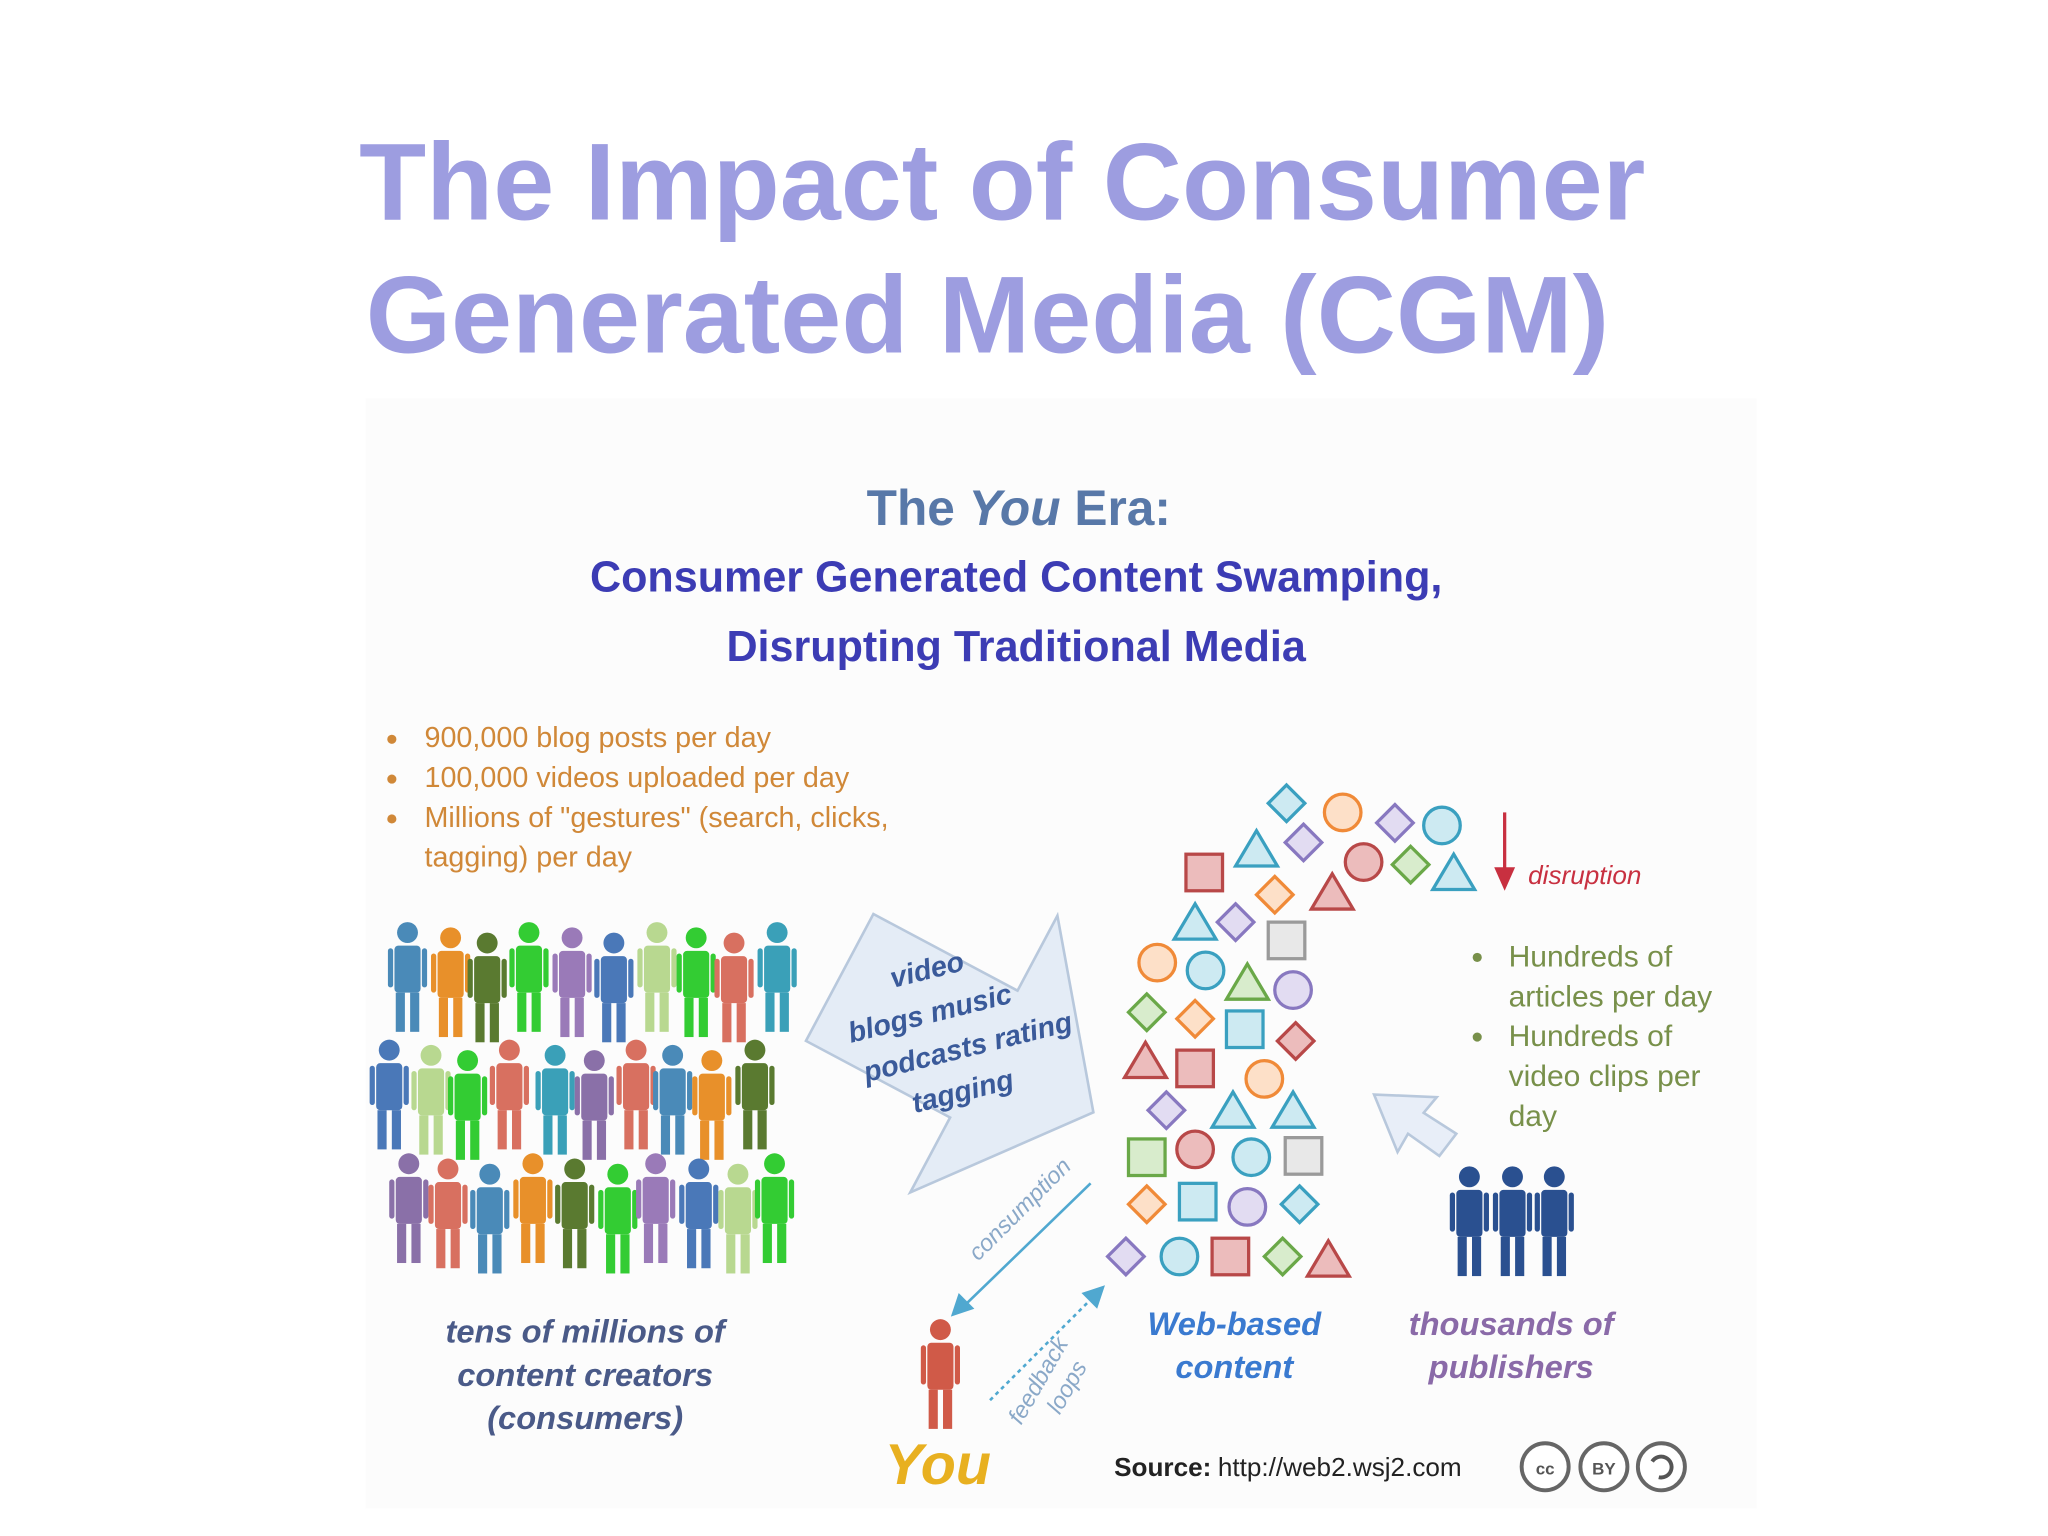  Describe the element at coordinates (585, 1417) in the screenshot. I see `caption: (consumers)` at that location.